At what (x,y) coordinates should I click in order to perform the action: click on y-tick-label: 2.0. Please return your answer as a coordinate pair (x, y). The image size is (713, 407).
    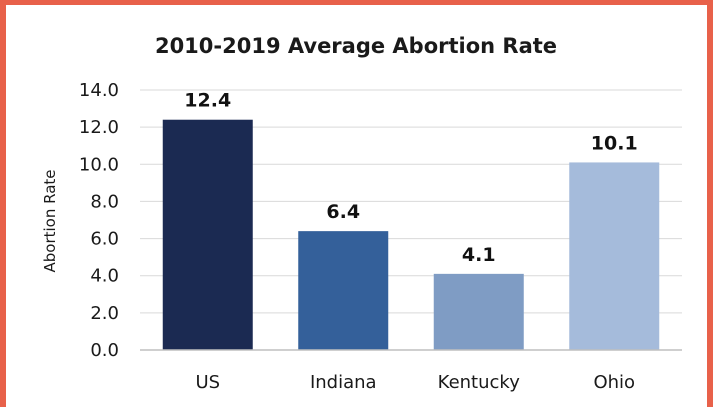
    Looking at the image, I should click on (104, 313).